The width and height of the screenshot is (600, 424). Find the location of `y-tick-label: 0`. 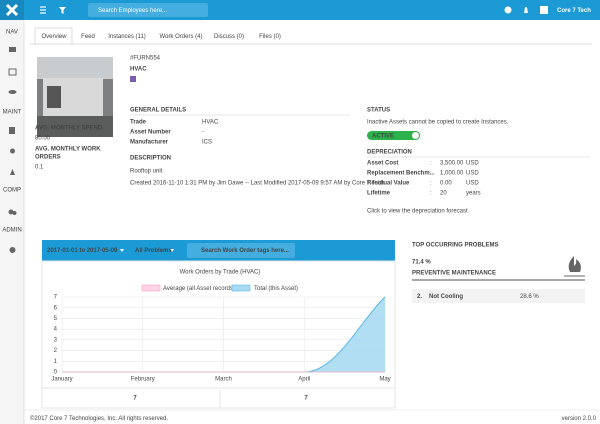

y-tick-label: 0 is located at coordinates (56, 373).